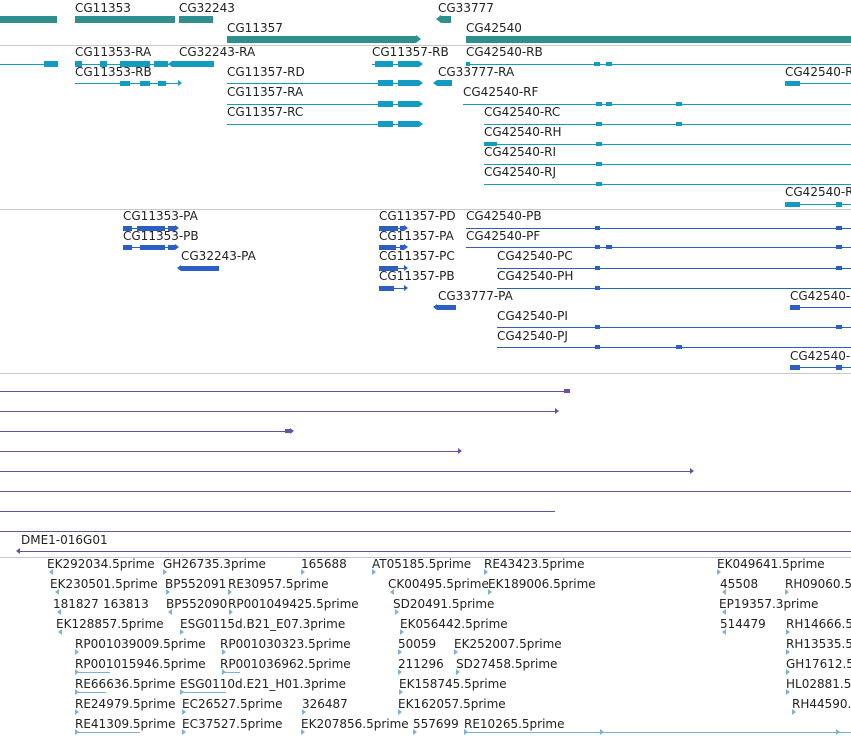 This screenshot has height=741, width=851. I want to click on feature-label: ESG0110d.E21_H01.3prime, so click(263, 684).